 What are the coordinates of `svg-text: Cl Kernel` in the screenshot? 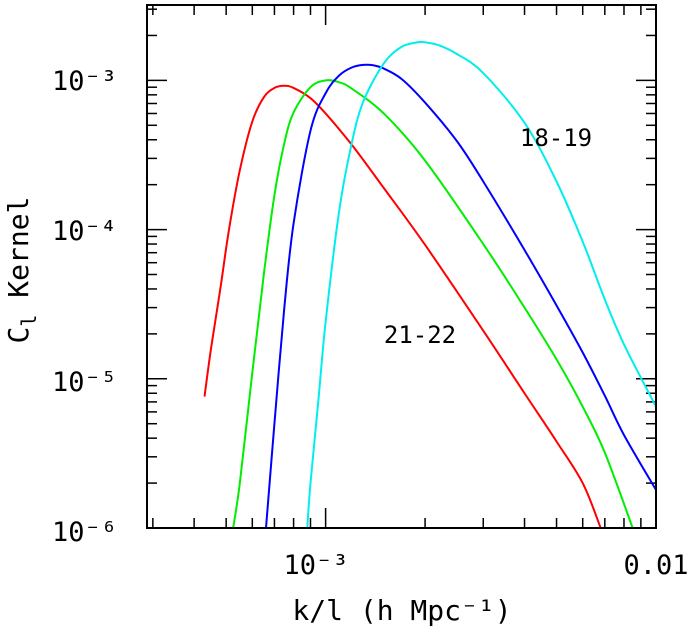 It's located at (21, 270).